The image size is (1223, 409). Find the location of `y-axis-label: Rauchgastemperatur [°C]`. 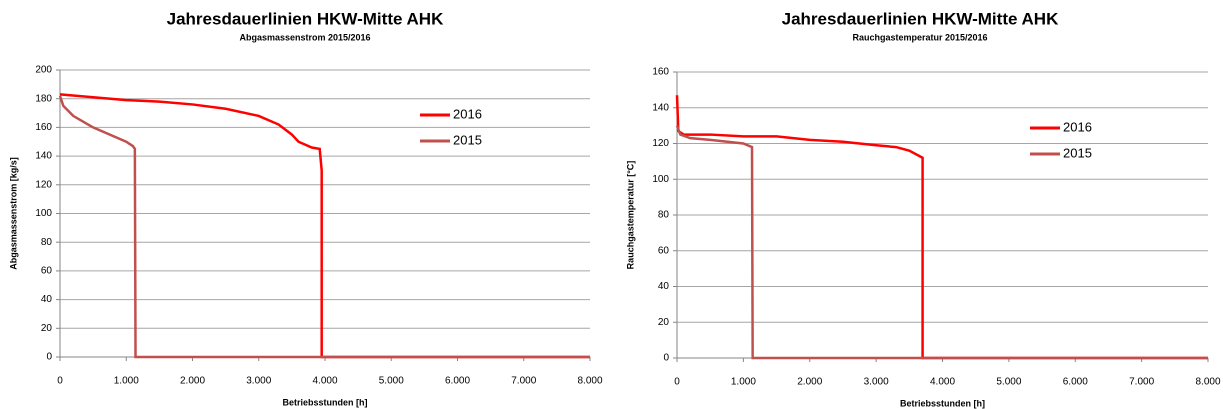

y-axis-label: Rauchgastemperatur [°C] is located at coordinates (630, 215).